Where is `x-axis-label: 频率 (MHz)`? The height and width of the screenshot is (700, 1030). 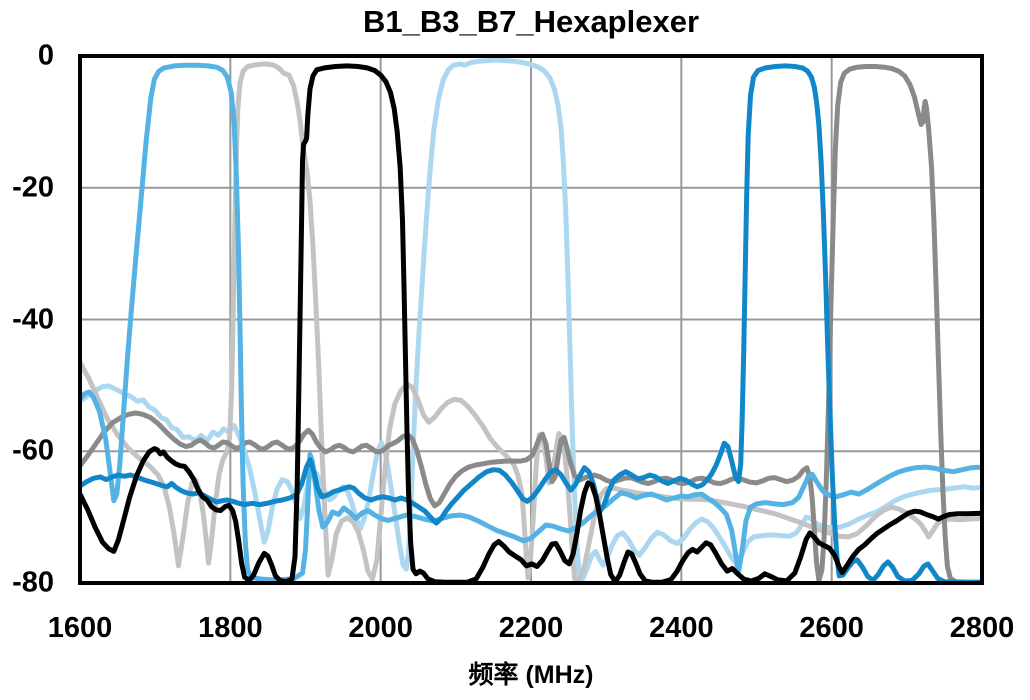 x-axis-label: 频率 (MHz) is located at coordinates (531, 675).